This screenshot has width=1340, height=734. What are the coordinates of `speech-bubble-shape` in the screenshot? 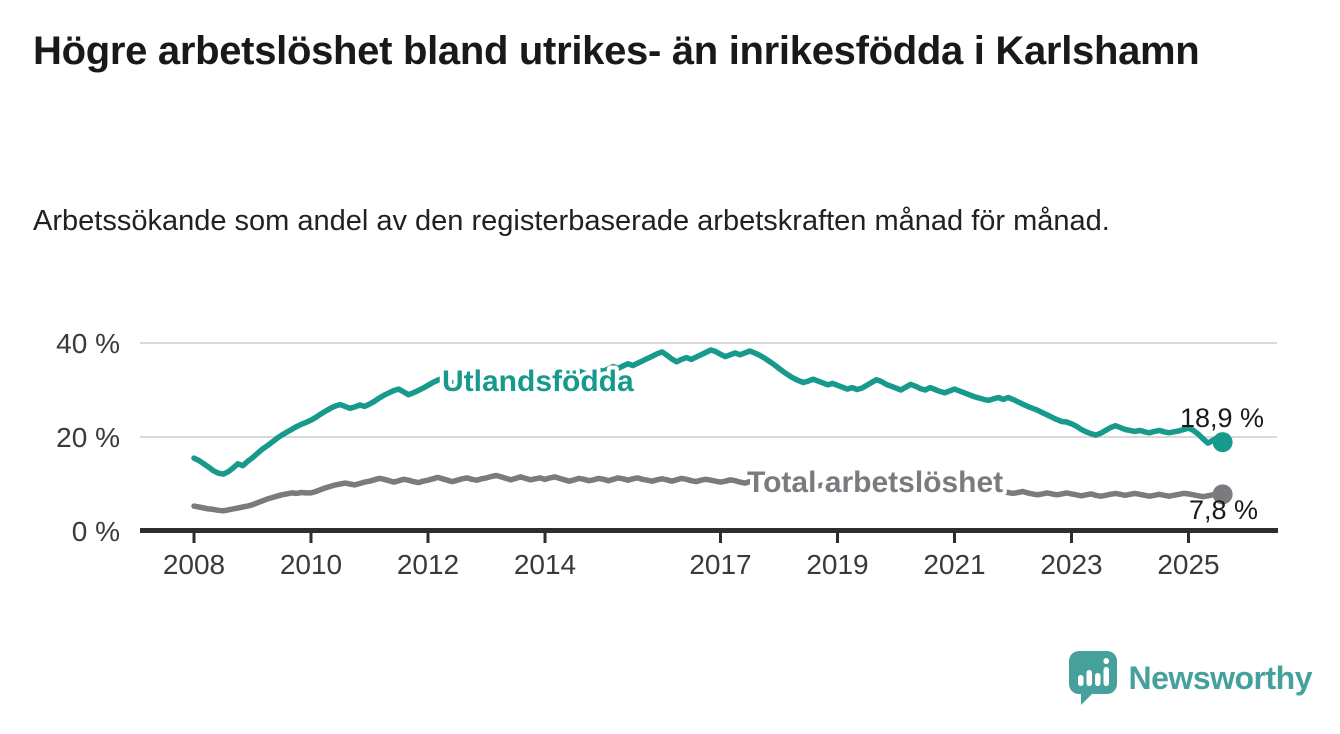 It's located at (1092, 678).